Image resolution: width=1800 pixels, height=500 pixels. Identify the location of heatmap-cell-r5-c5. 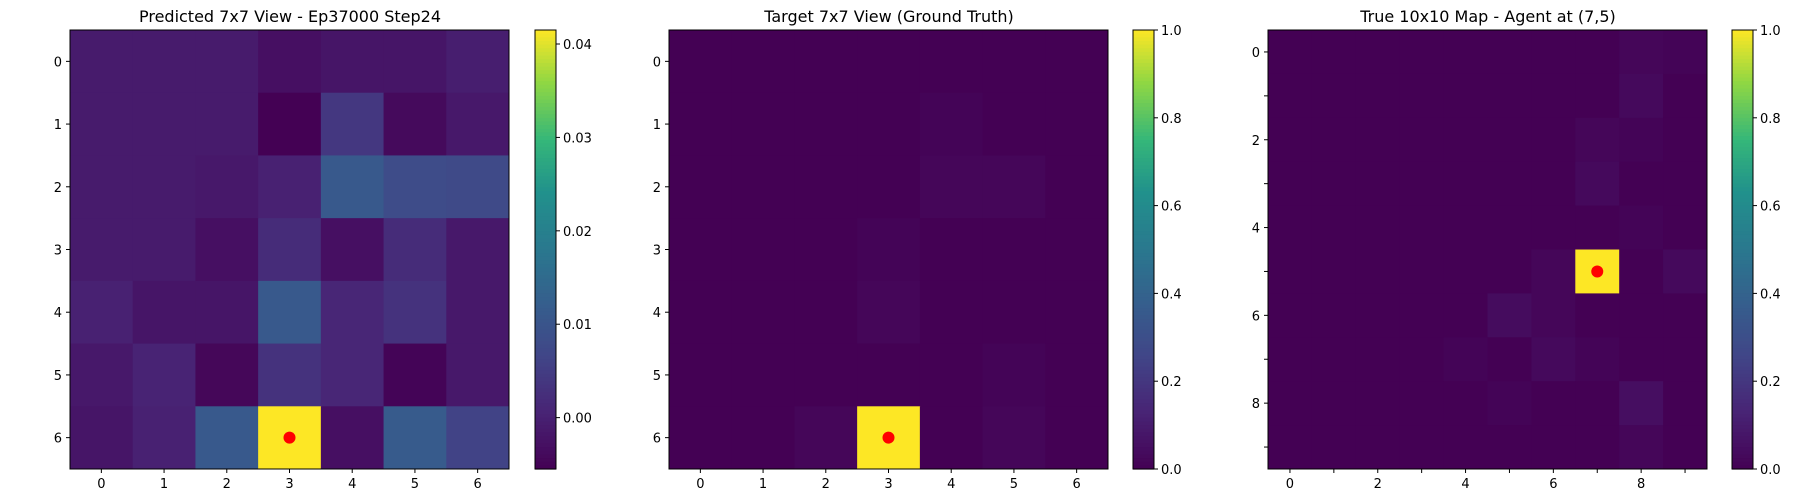
(1509, 271).